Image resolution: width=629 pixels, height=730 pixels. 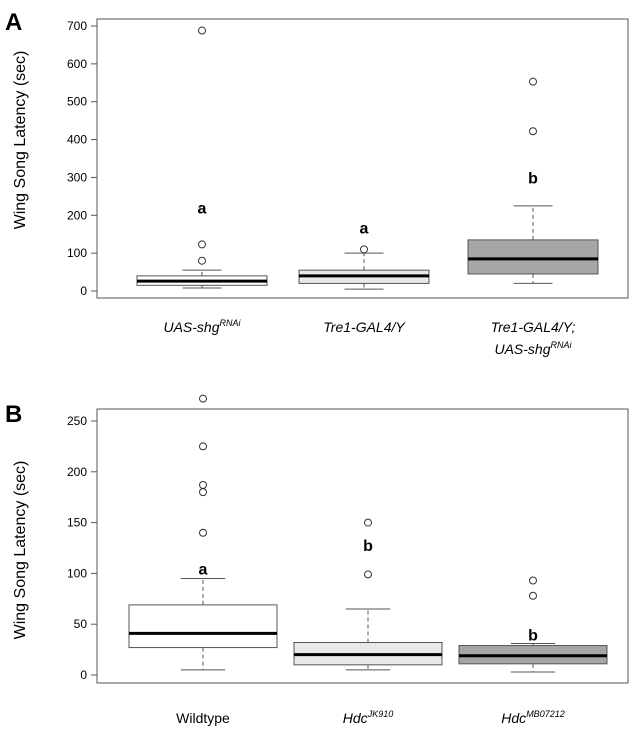 I want to click on category-label: Tre1-GAL4/Y;, so click(x=533, y=327).